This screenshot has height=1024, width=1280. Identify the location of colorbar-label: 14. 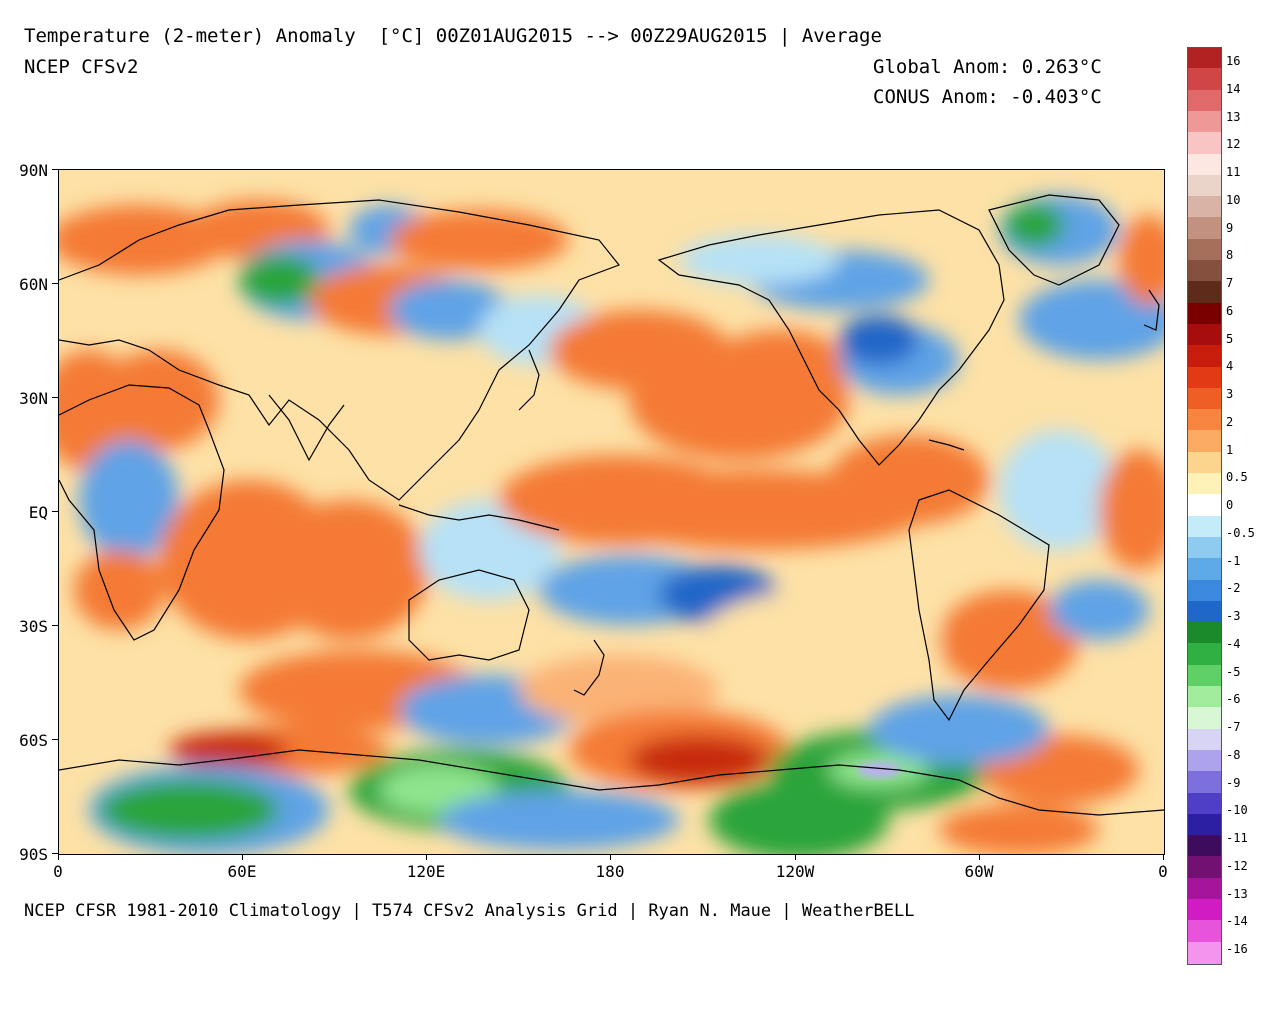
(1233, 88).